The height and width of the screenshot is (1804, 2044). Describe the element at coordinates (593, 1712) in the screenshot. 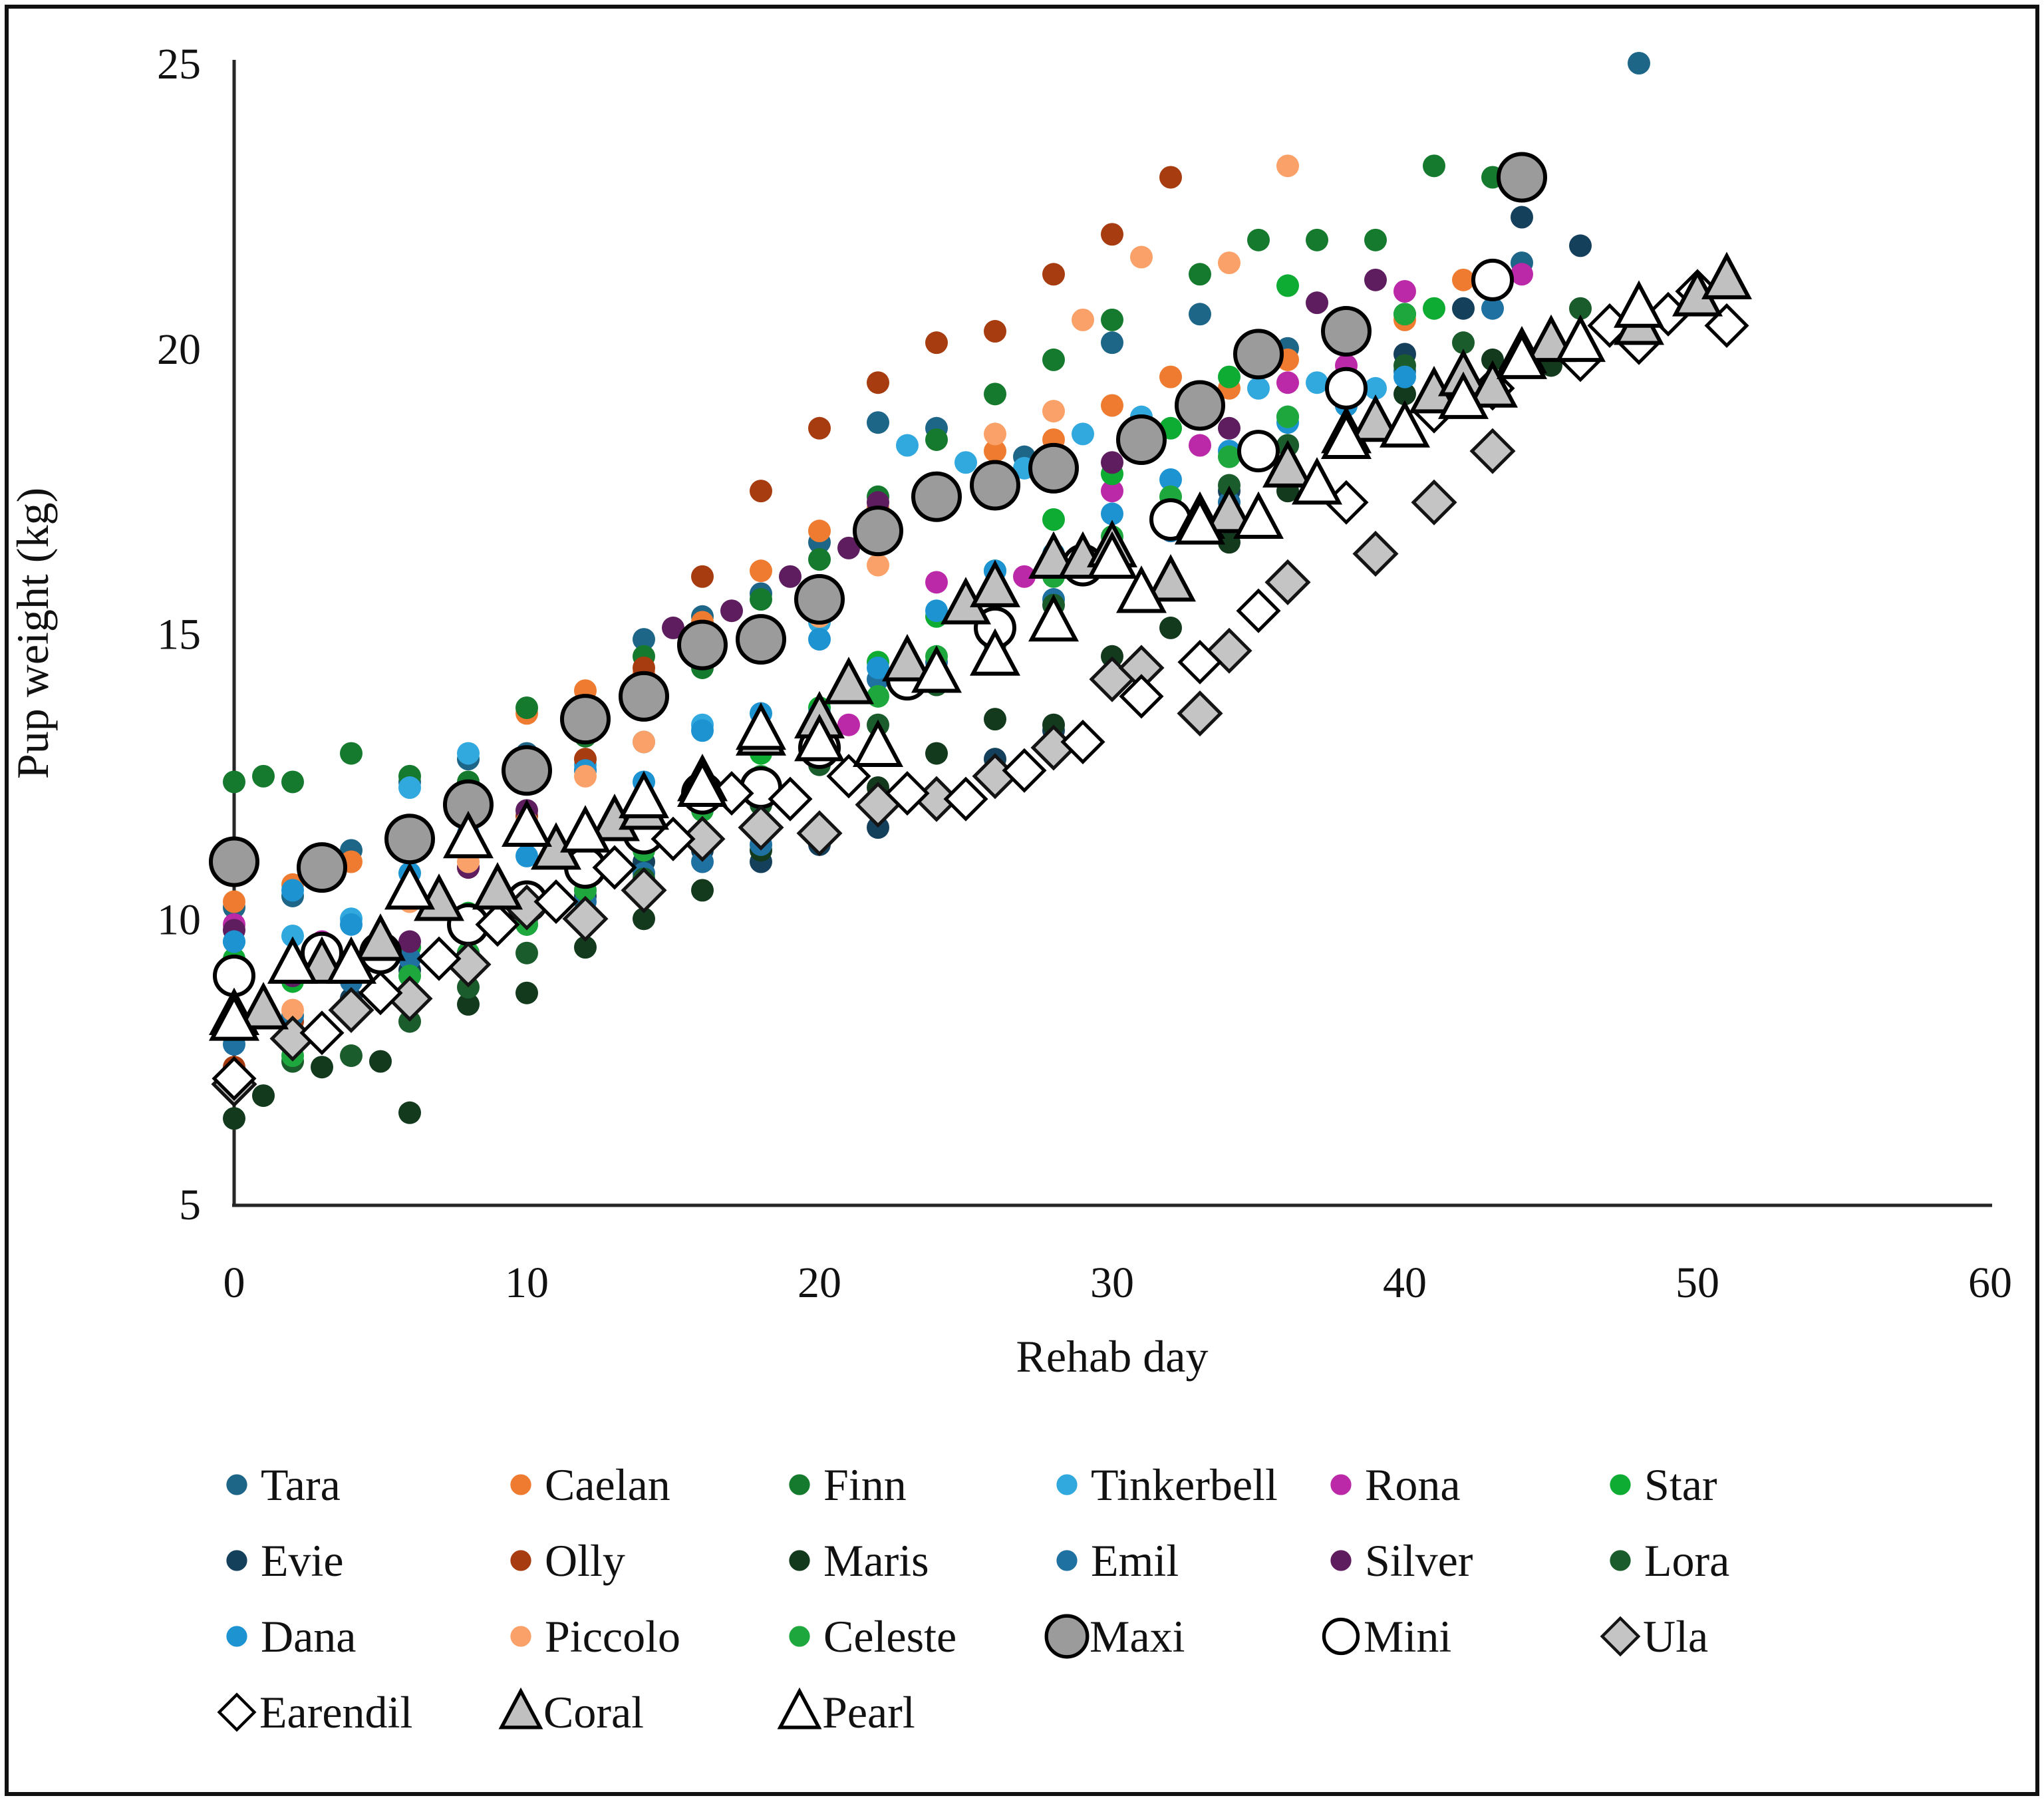

I see `legend-label: Coral` at that location.